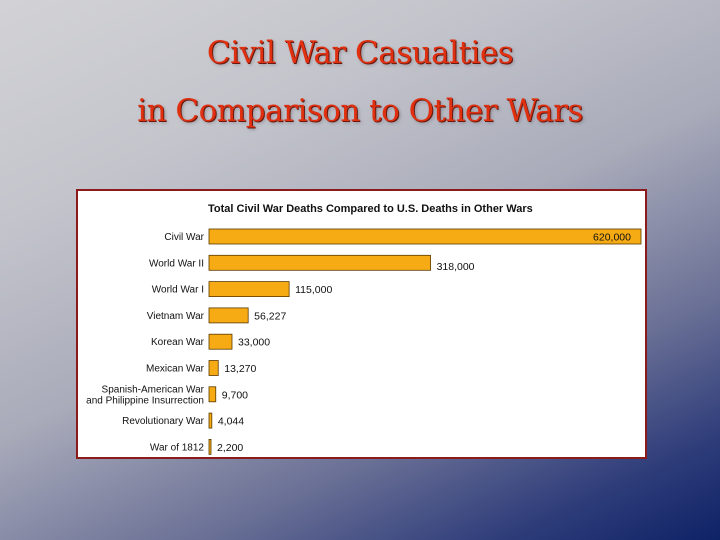  Describe the element at coordinates (231, 422) in the screenshot. I see `value-label: 4,044` at that location.